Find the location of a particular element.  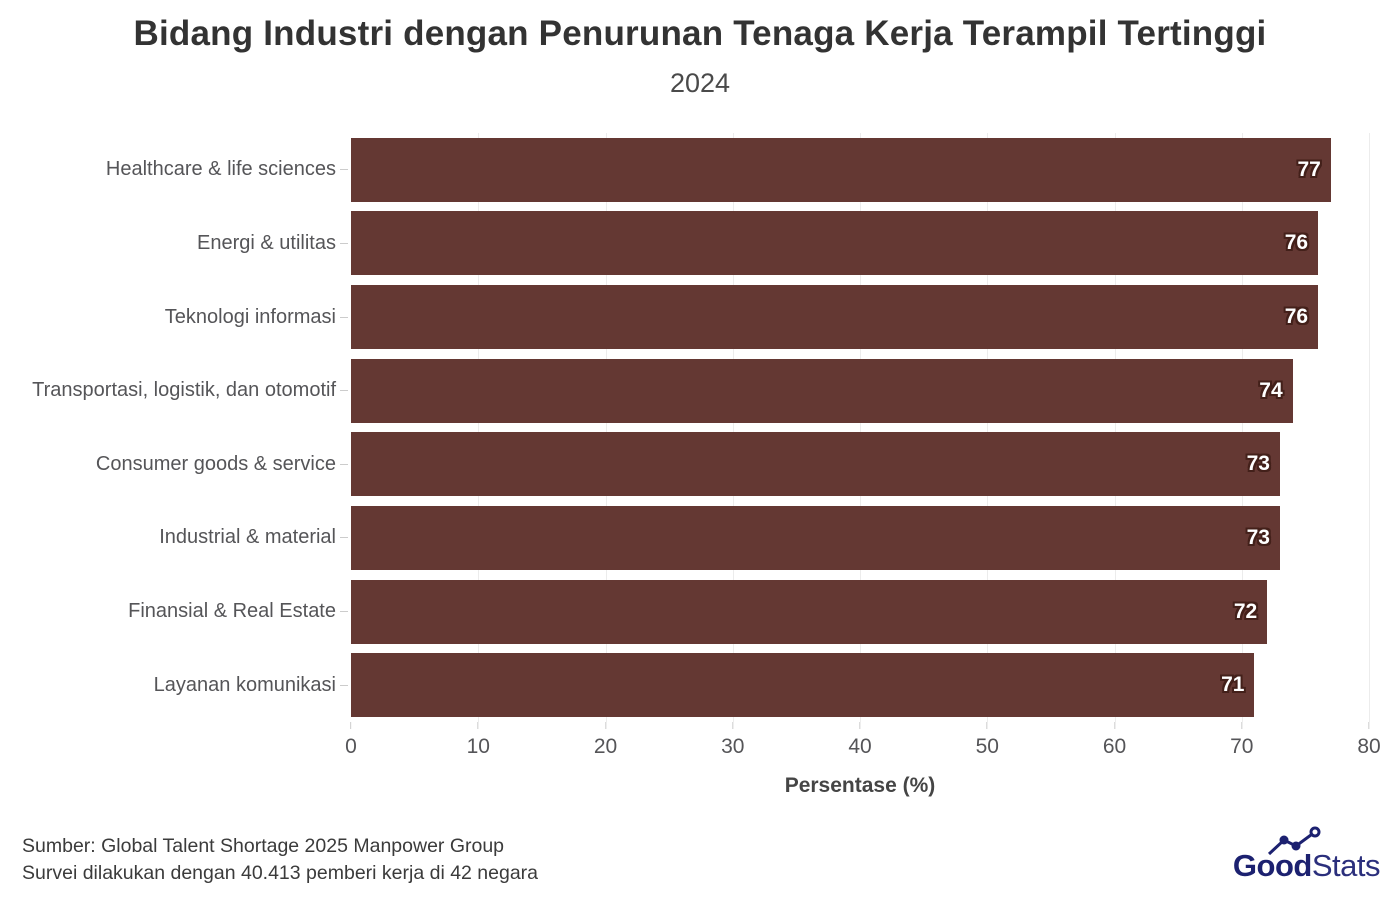

bar: 77 is located at coordinates (841, 169).